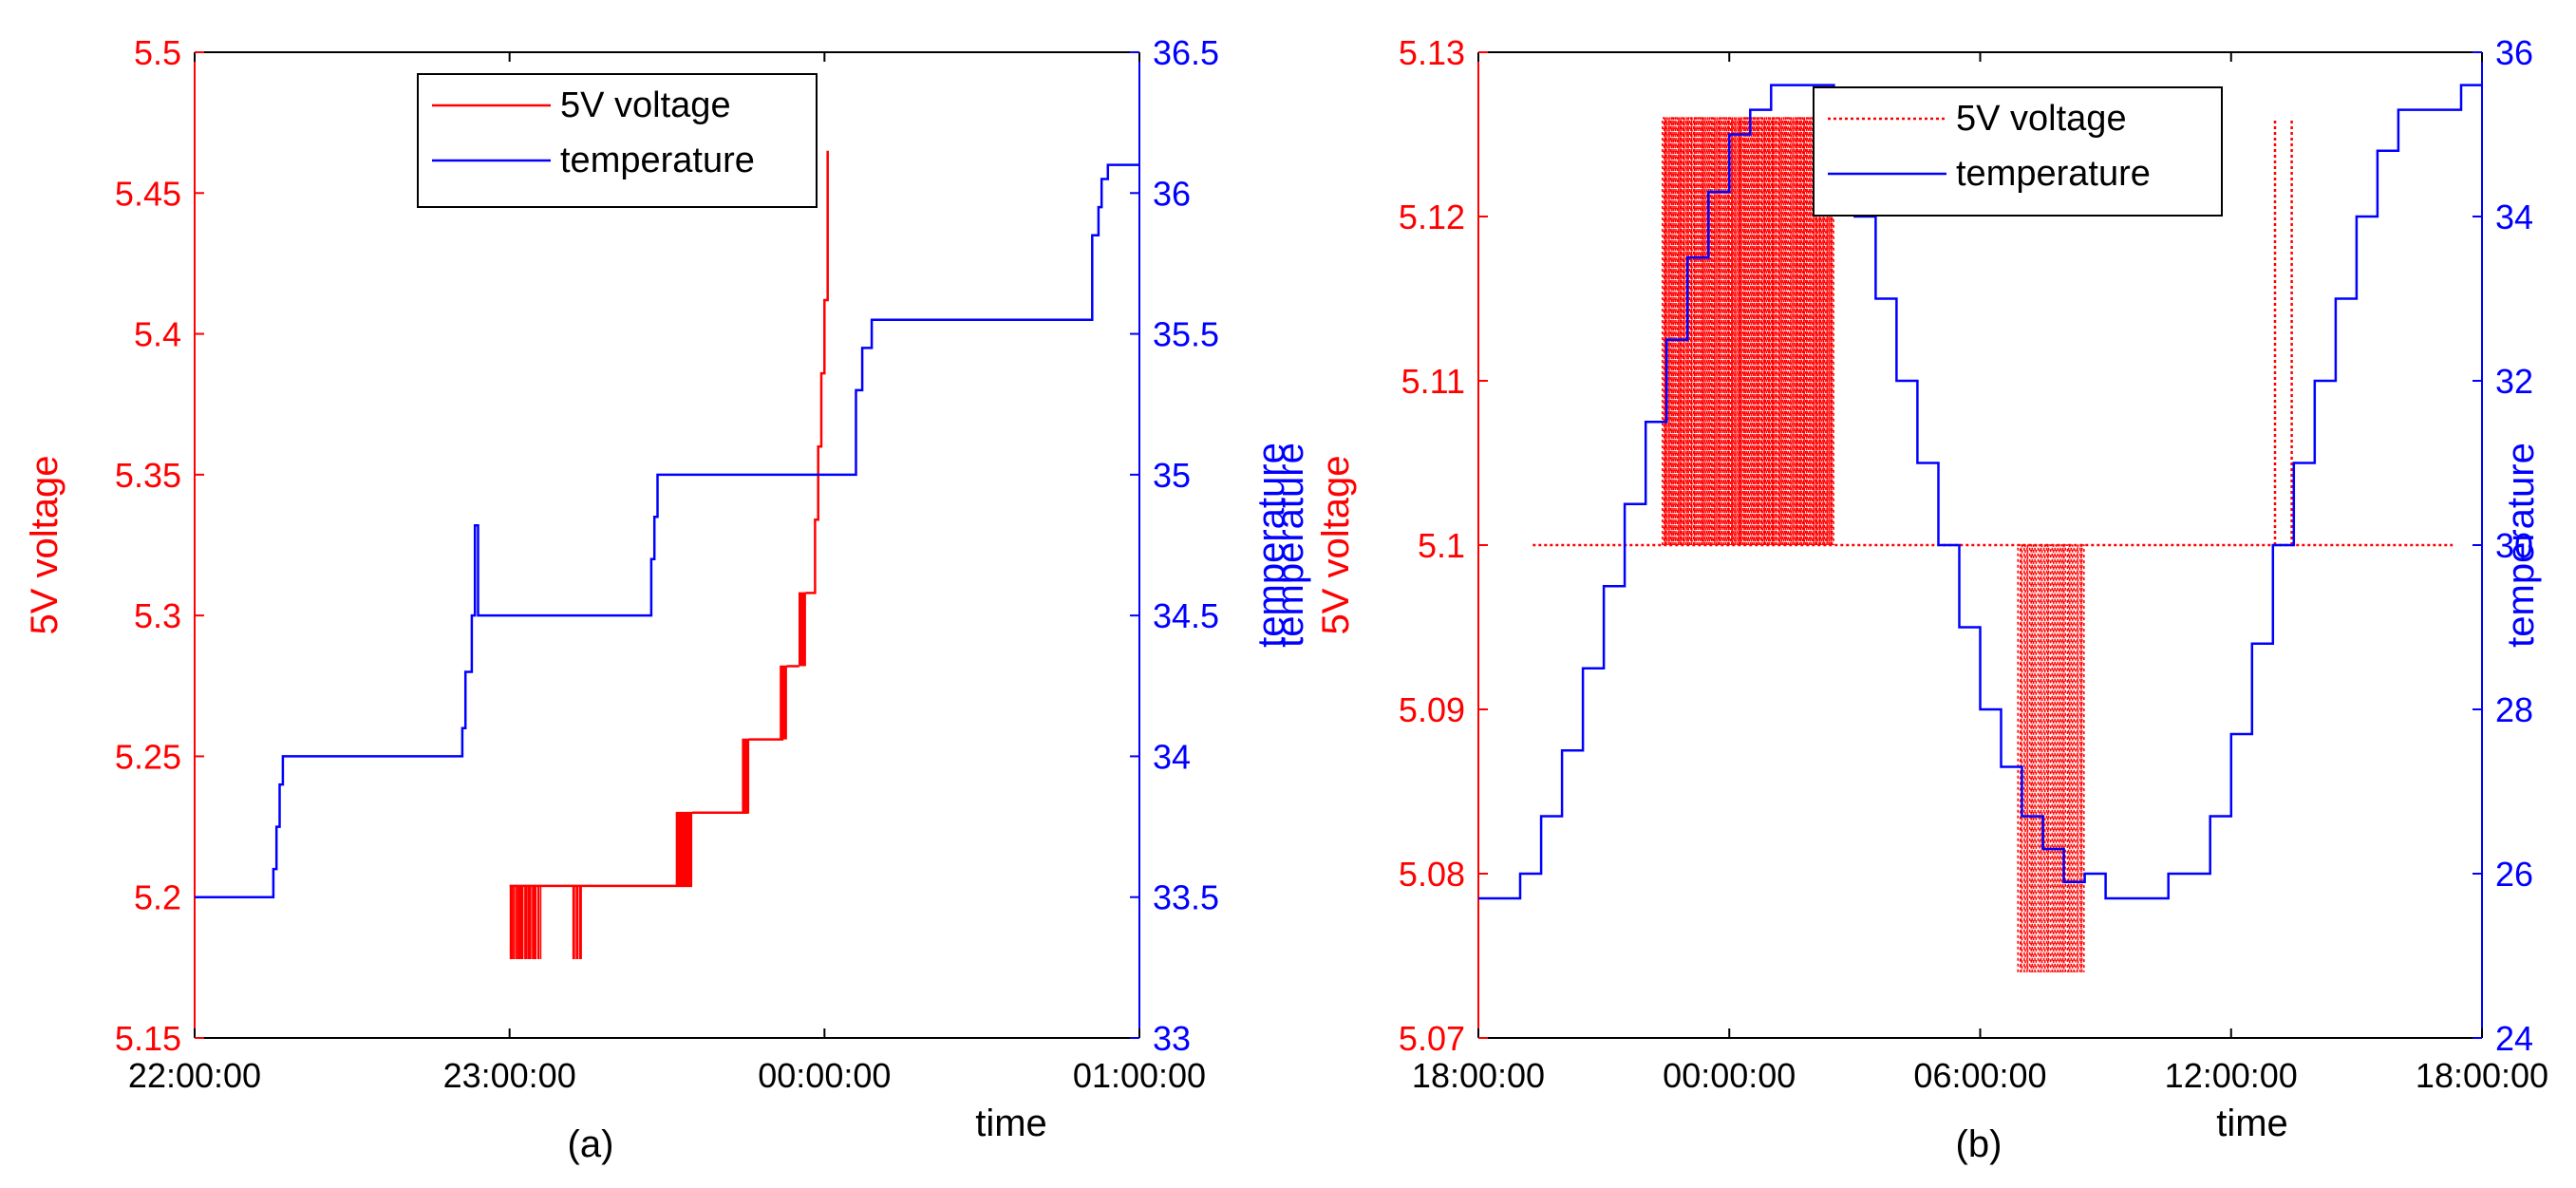 The image size is (2576, 1188). I want to click on y-tick-label-left: 5.45, so click(148, 193).